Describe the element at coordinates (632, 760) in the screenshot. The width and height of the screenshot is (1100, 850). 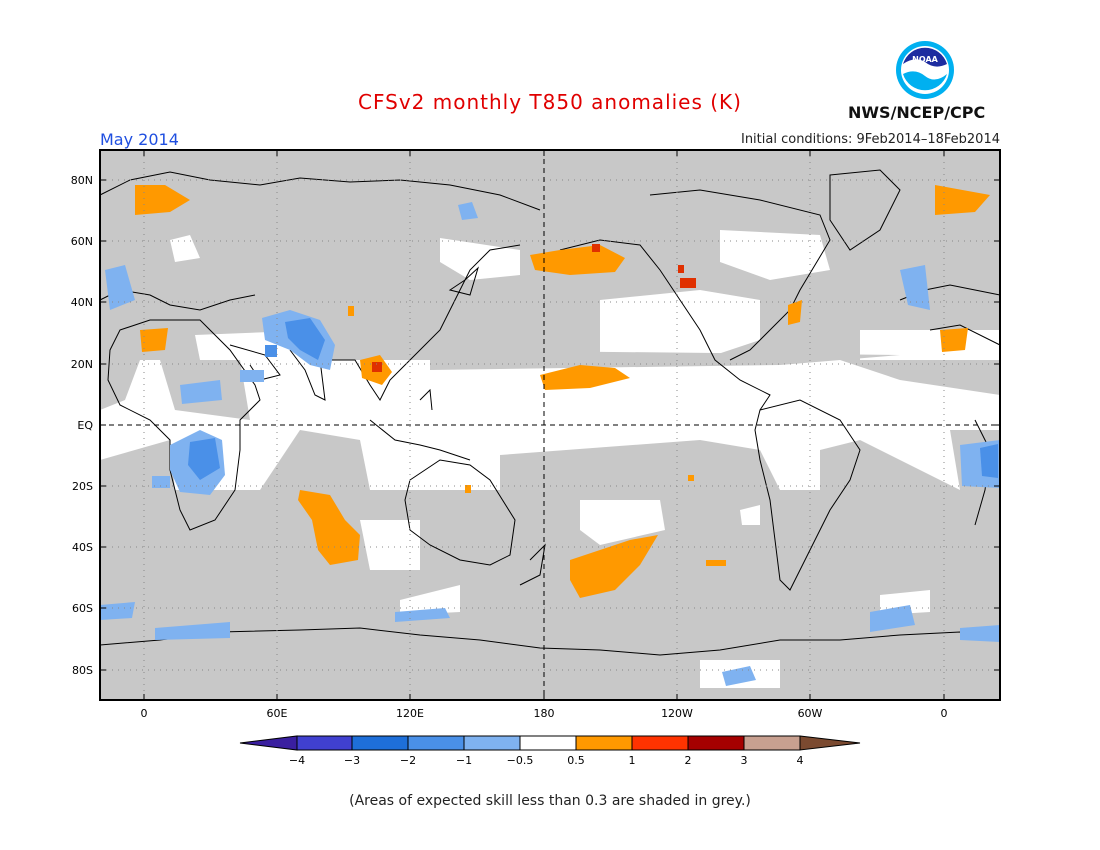
I see `legend-tick-label: 1` at that location.